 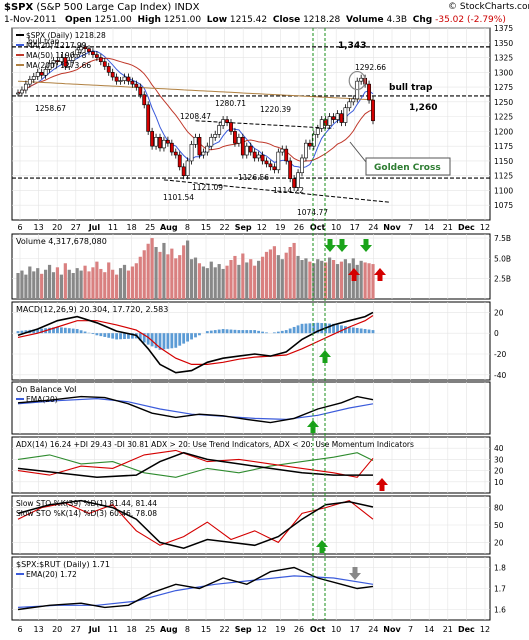 What do you see at coordinates (94, 629) in the screenshot?
I see `ratio-date-tick: Jul` at bounding box center [94, 629].